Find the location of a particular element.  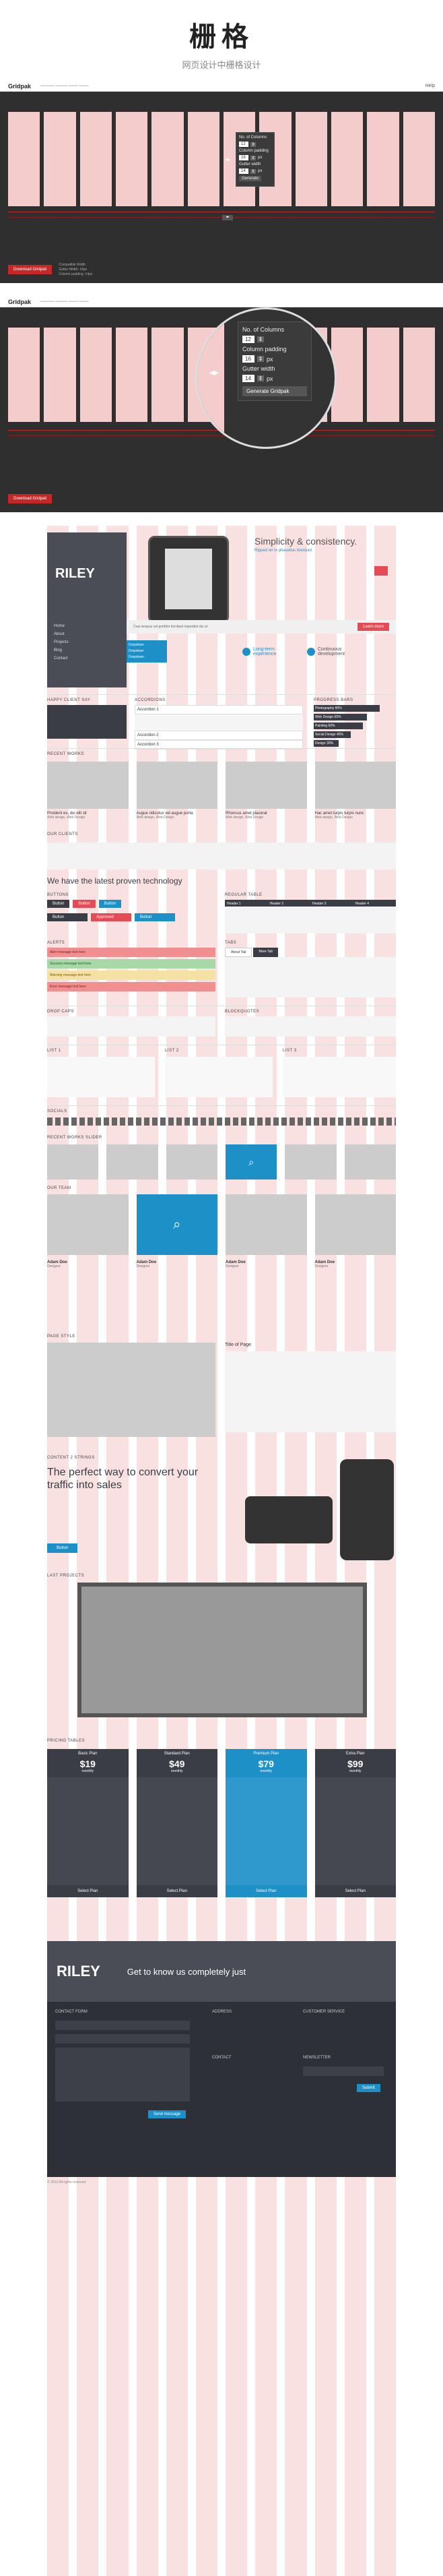

phone-mockup is located at coordinates (188, 579).